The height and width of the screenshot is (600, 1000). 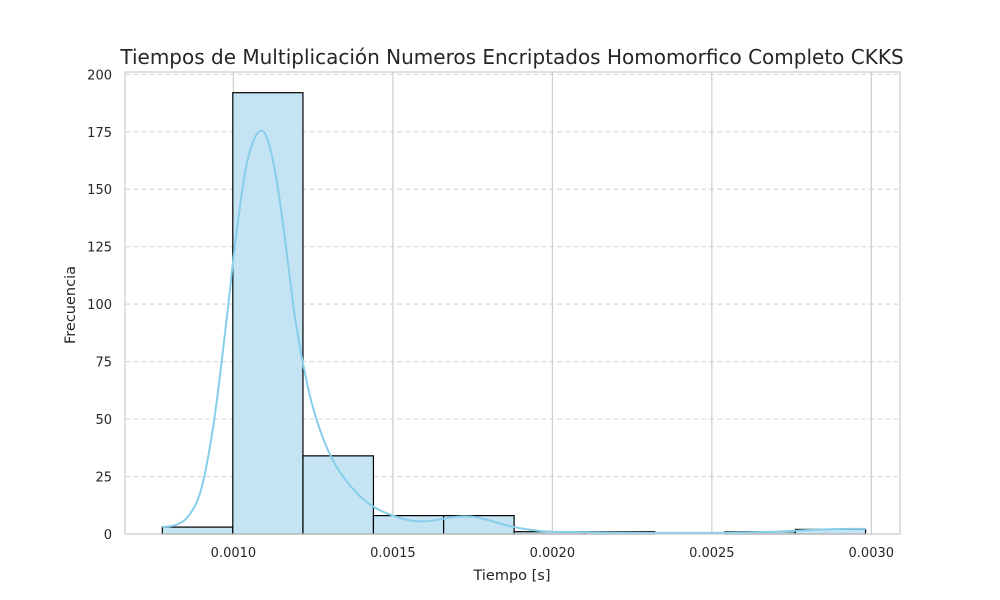 What do you see at coordinates (108, 535) in the screenshot?
I see `y-tick-label: 0` at bounding box center [108, 535].